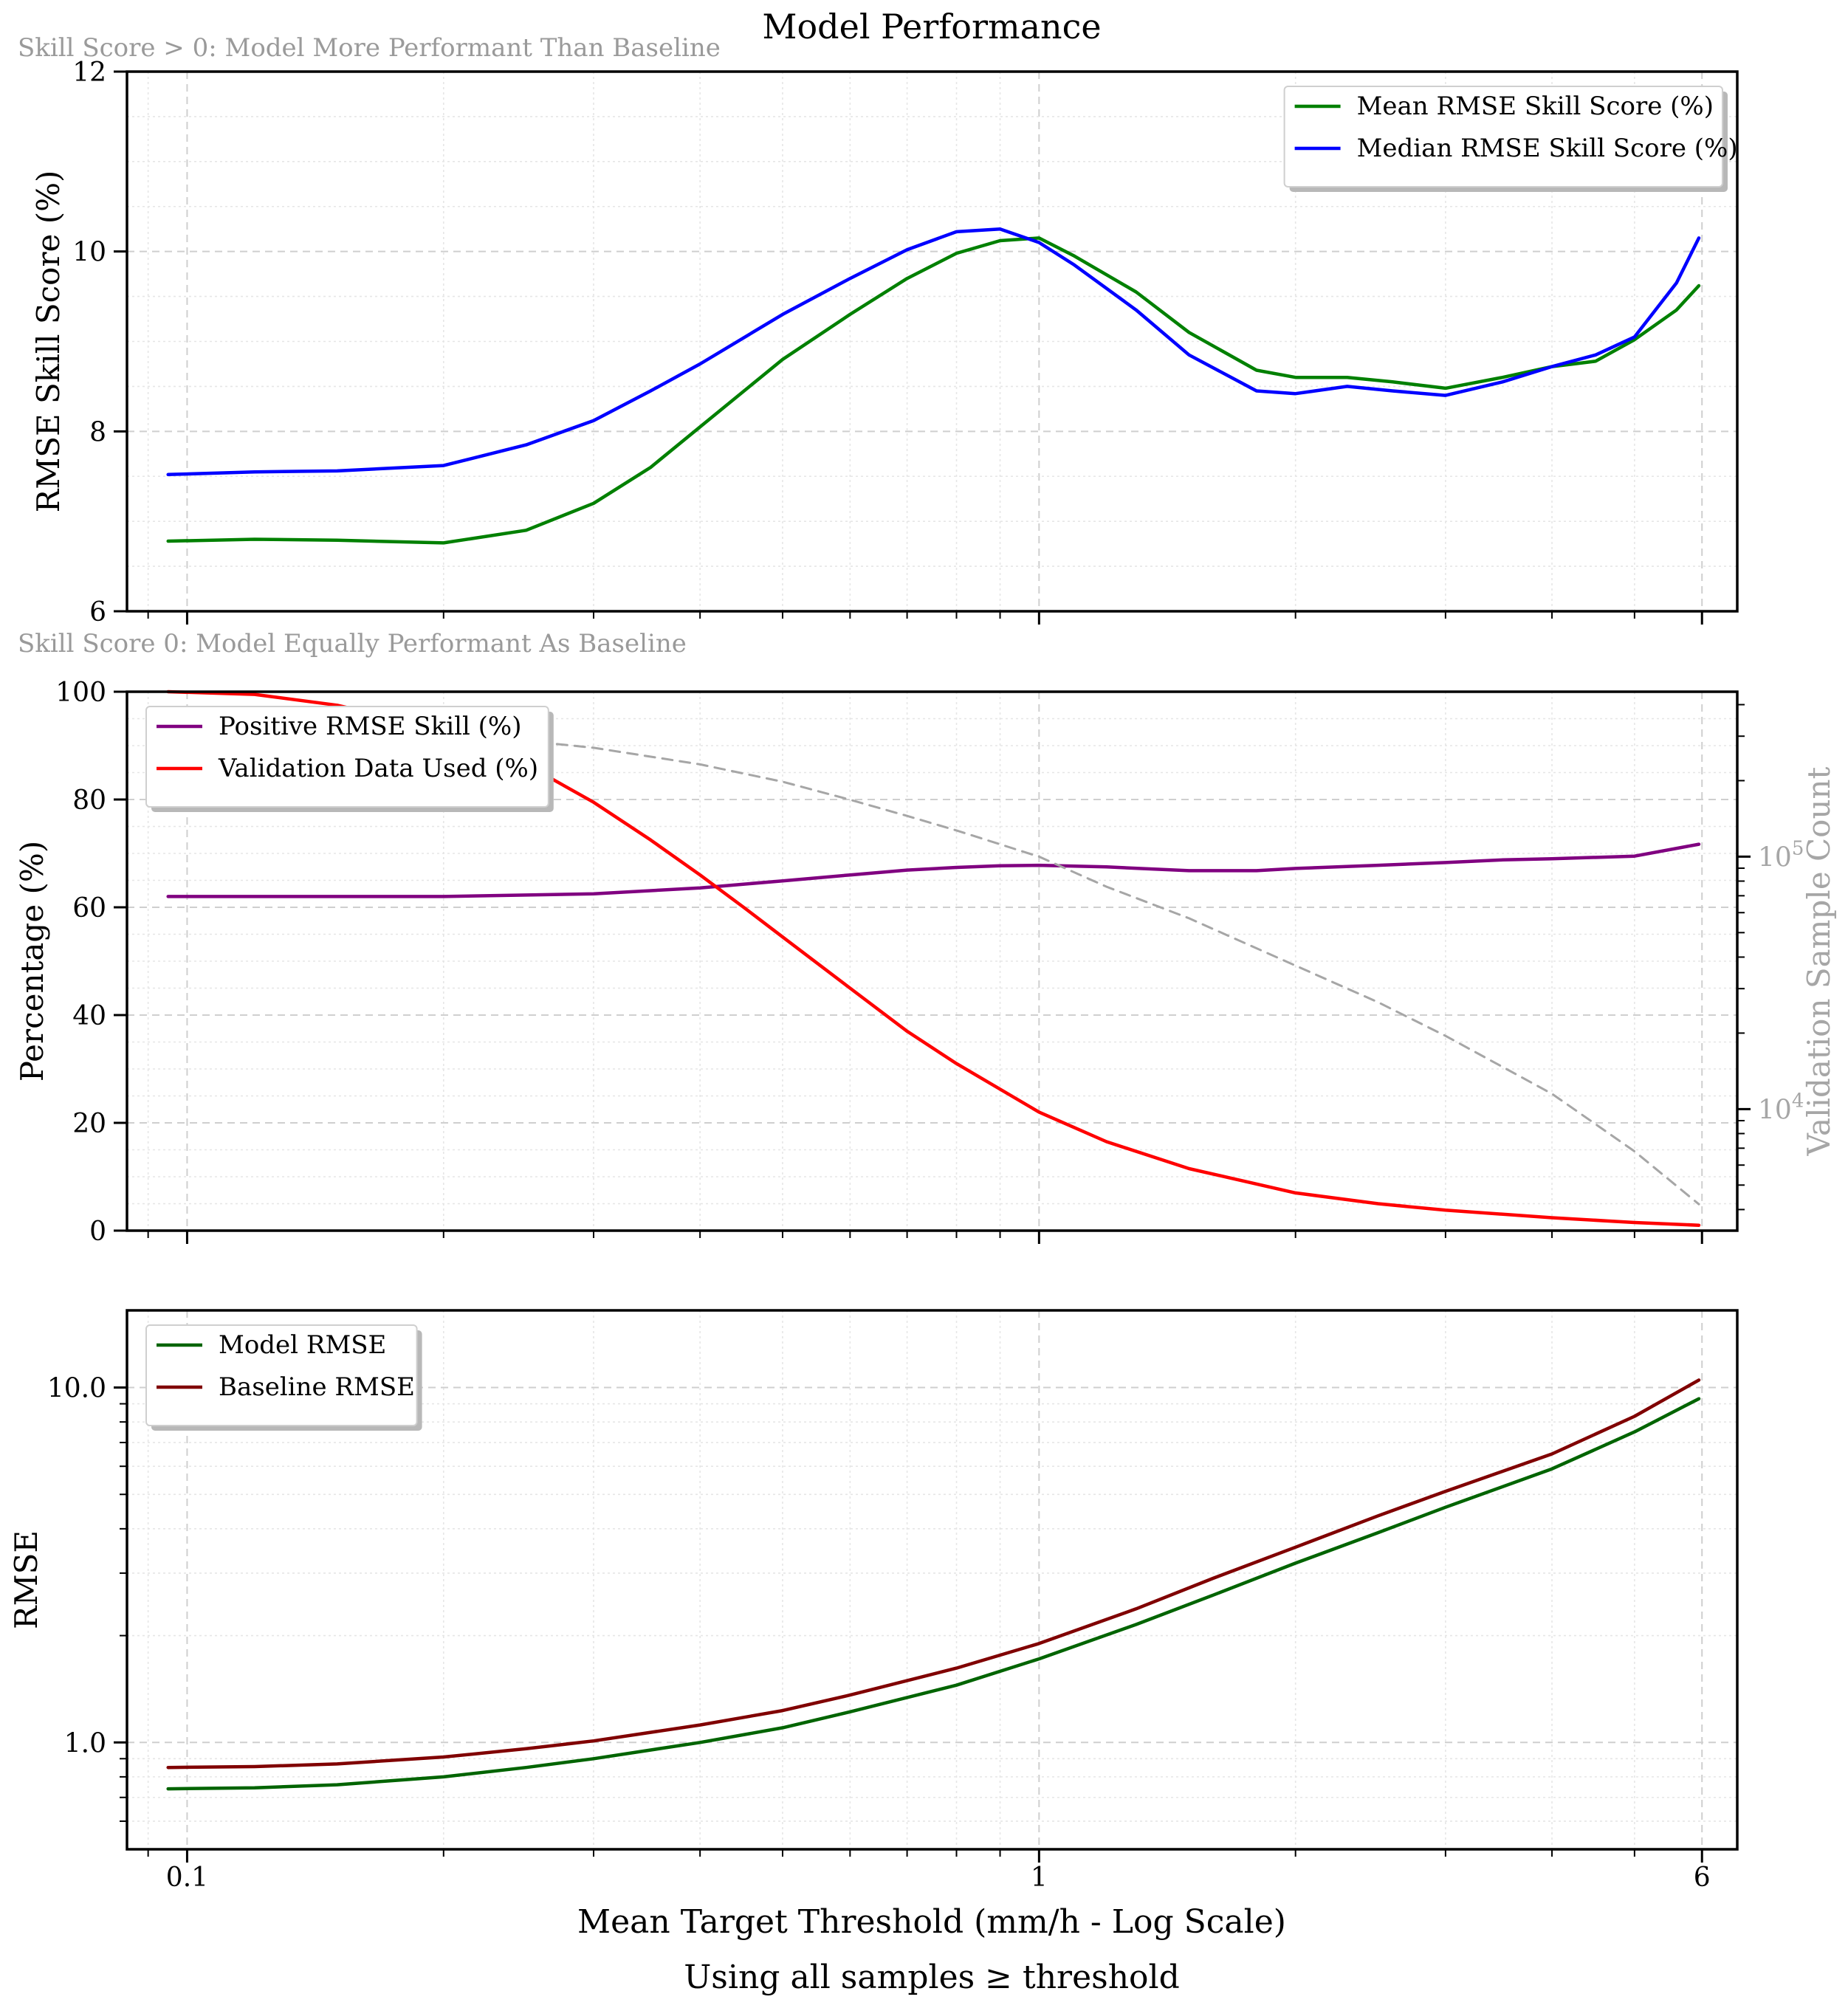  What do you see at coordinates (26, 1579) in the screenshot?
I see `rmse-ylabel: RMSE` at bounding box center [26, 1579].